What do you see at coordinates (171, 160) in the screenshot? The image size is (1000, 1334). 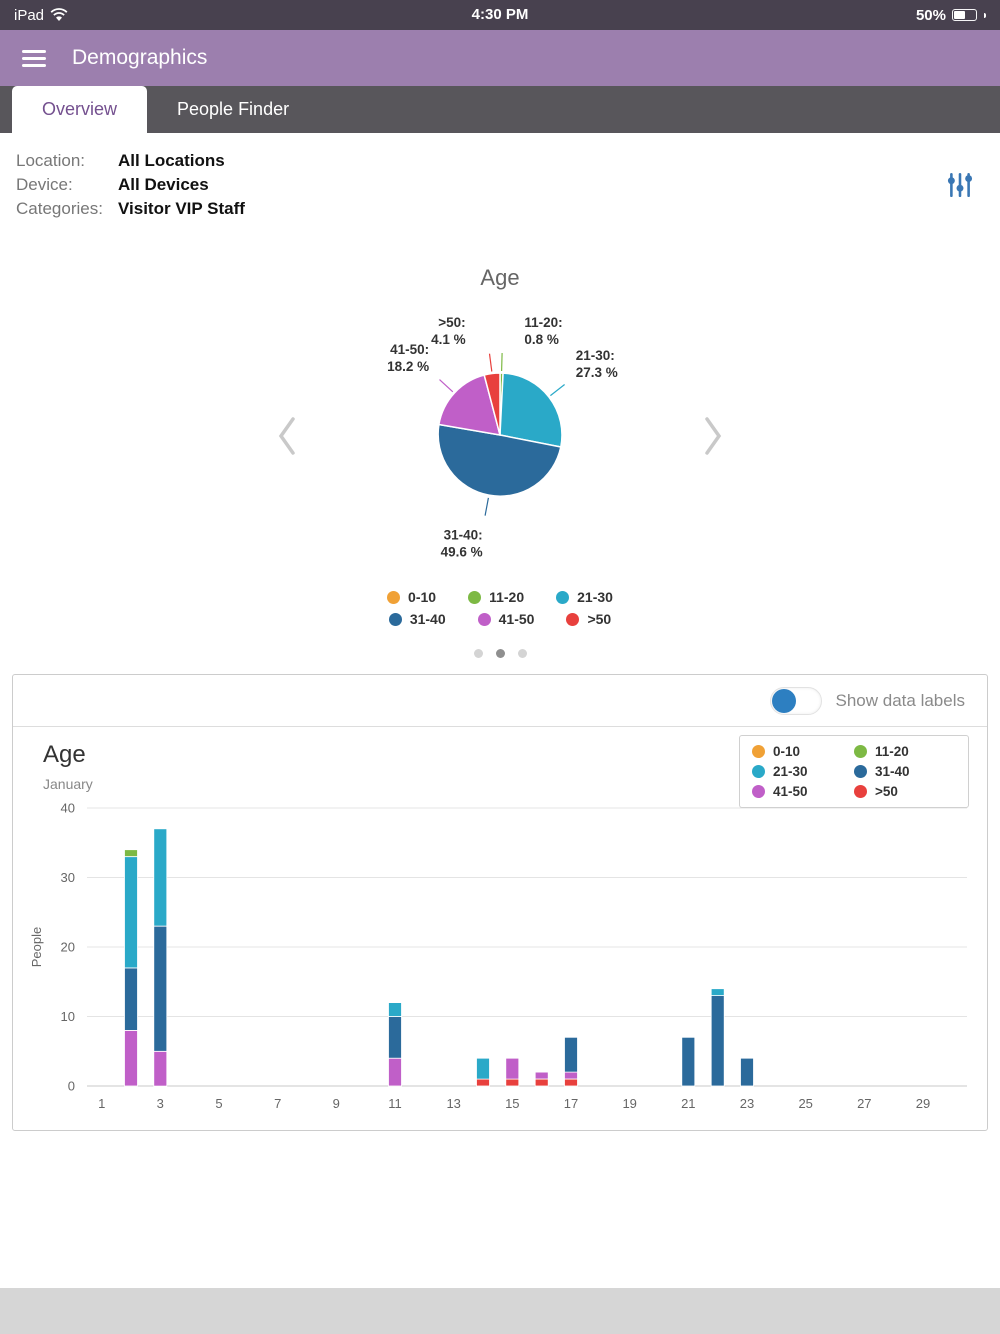 I see `filter-value: All Locations` at bounding box center [171, 160].